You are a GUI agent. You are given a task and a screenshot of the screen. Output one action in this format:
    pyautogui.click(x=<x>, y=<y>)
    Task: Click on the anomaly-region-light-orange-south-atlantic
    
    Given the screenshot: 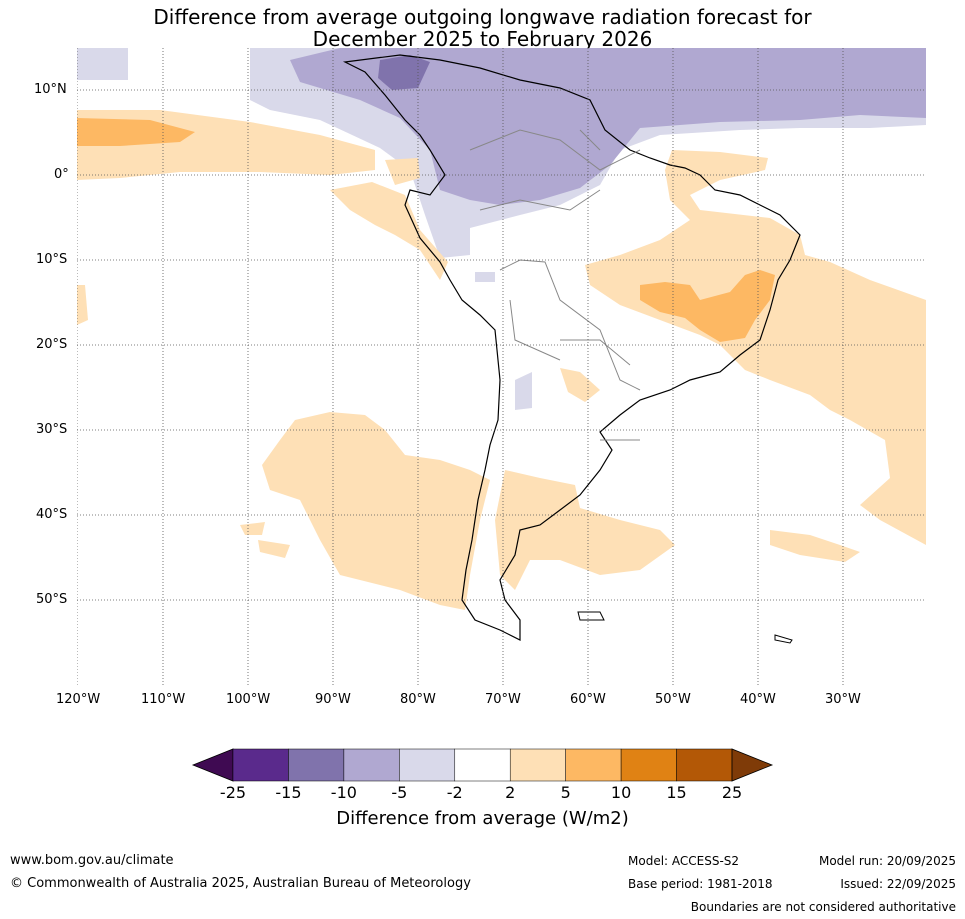 What is the action you would take?
    pyautogui.click(x=585, y=530)
    